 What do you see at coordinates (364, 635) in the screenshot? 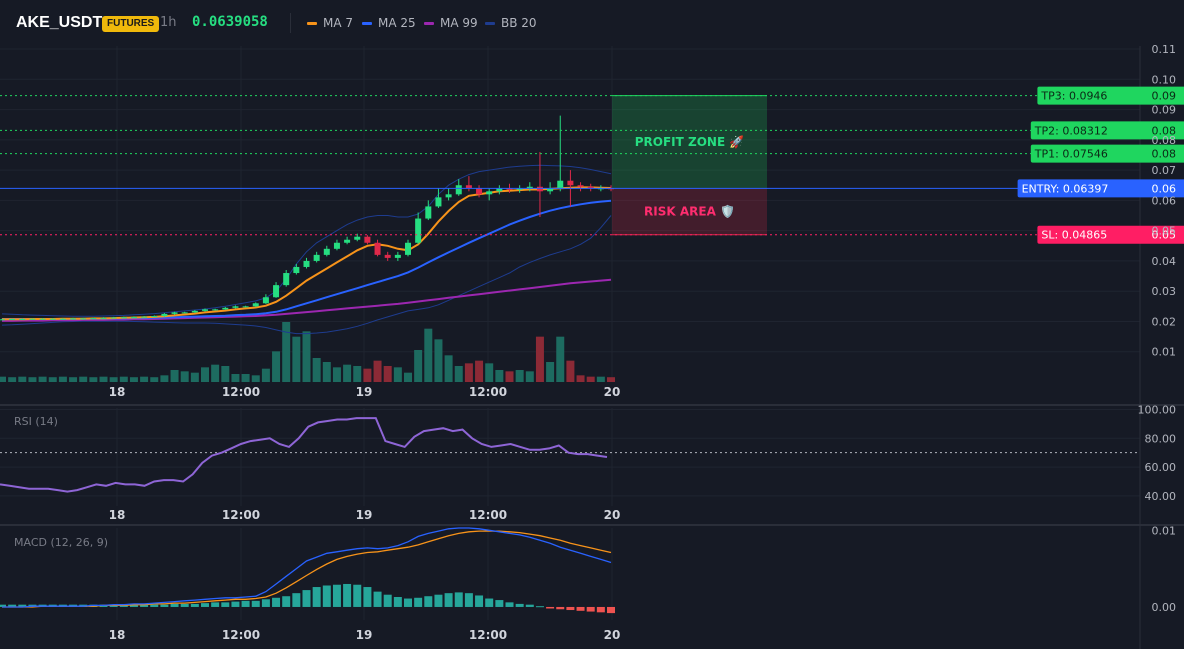
I see `time-axis-tick: 19` at bounding box center [364, 635].